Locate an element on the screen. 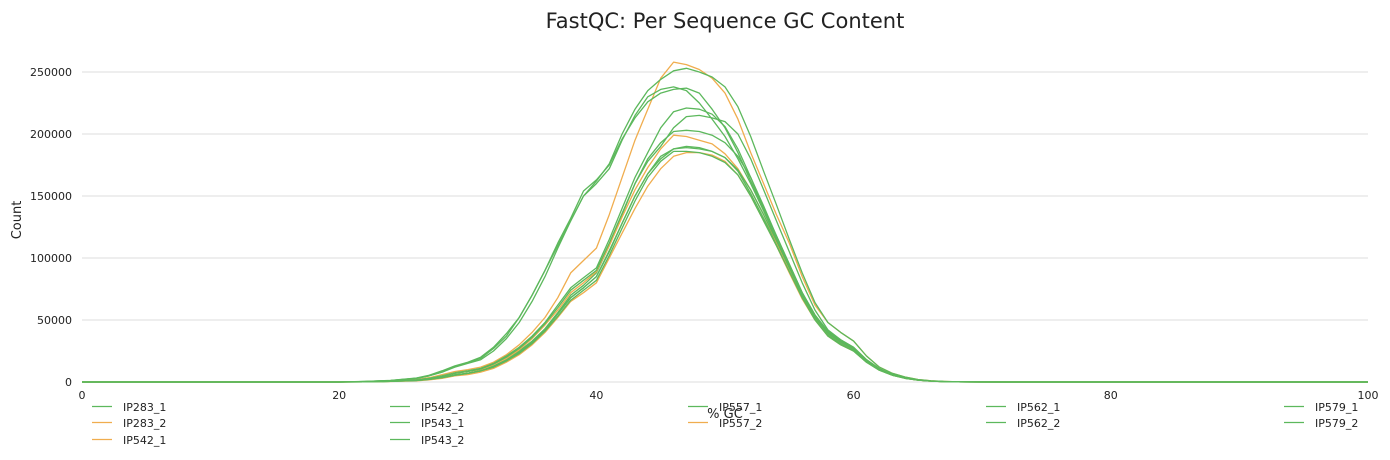  legend-label: IP557_2 is located at coordinates (740, 423).